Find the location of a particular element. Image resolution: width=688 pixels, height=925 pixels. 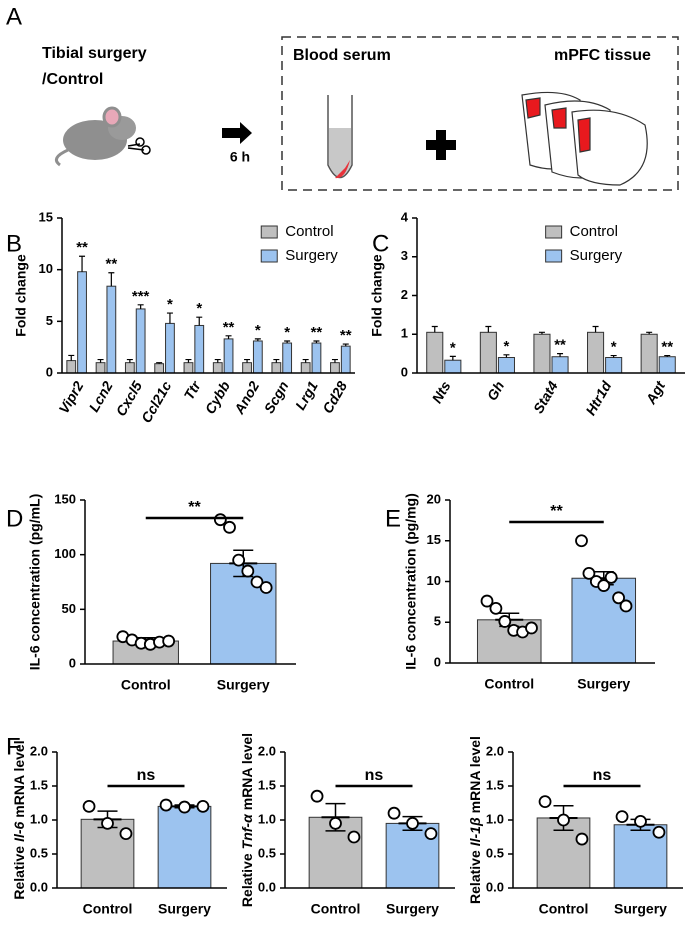

x-tick-label: Ttr is located at coordinates (192, 390).